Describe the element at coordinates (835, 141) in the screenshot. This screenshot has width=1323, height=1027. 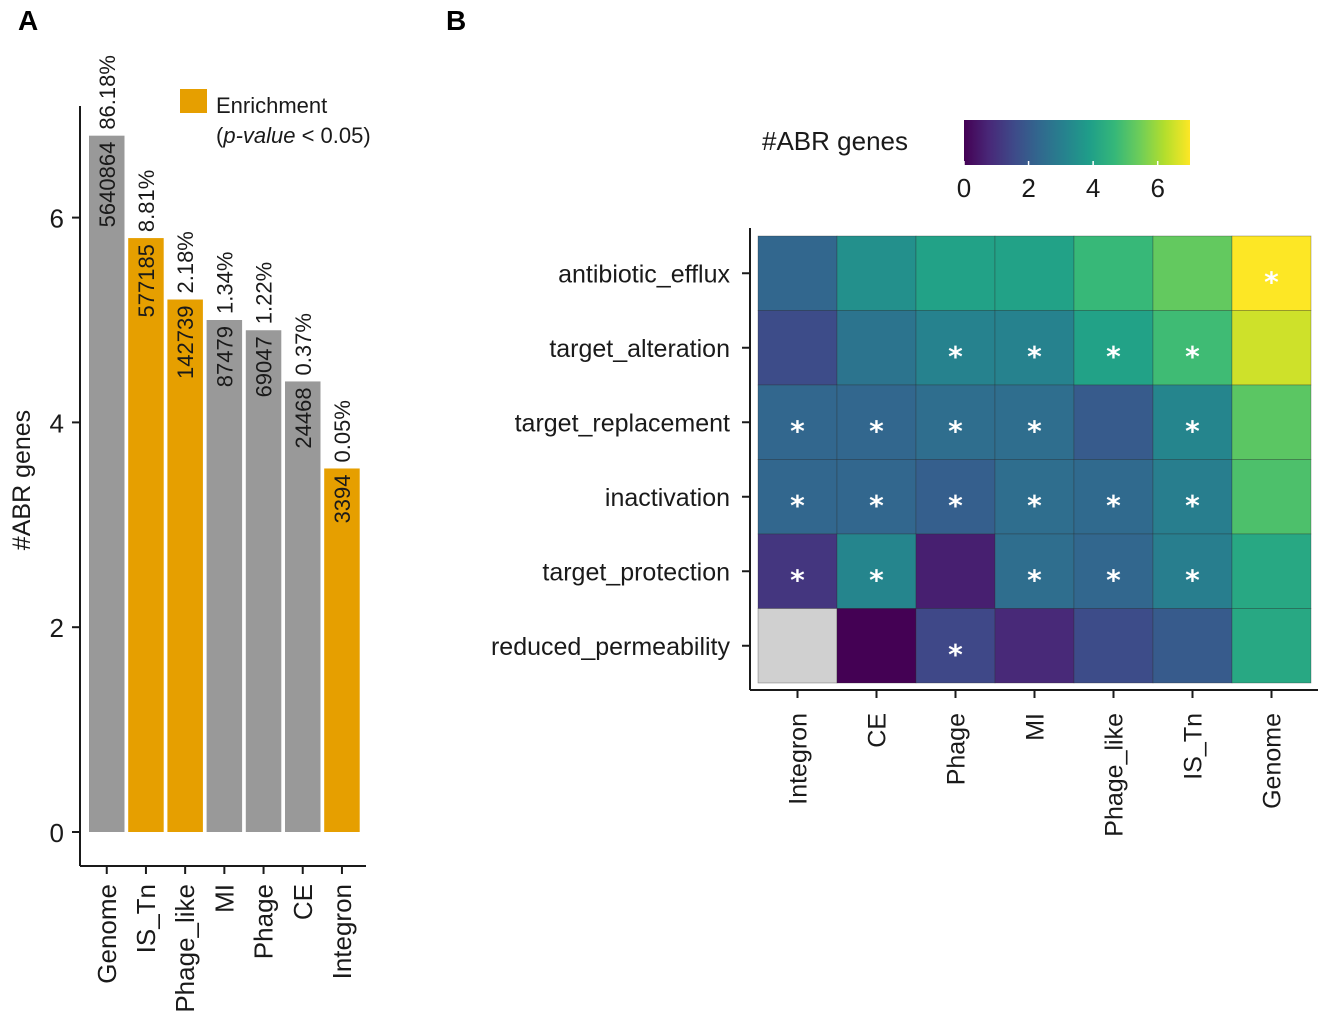
I see `colorbar-title: #ABR genes` at that location.